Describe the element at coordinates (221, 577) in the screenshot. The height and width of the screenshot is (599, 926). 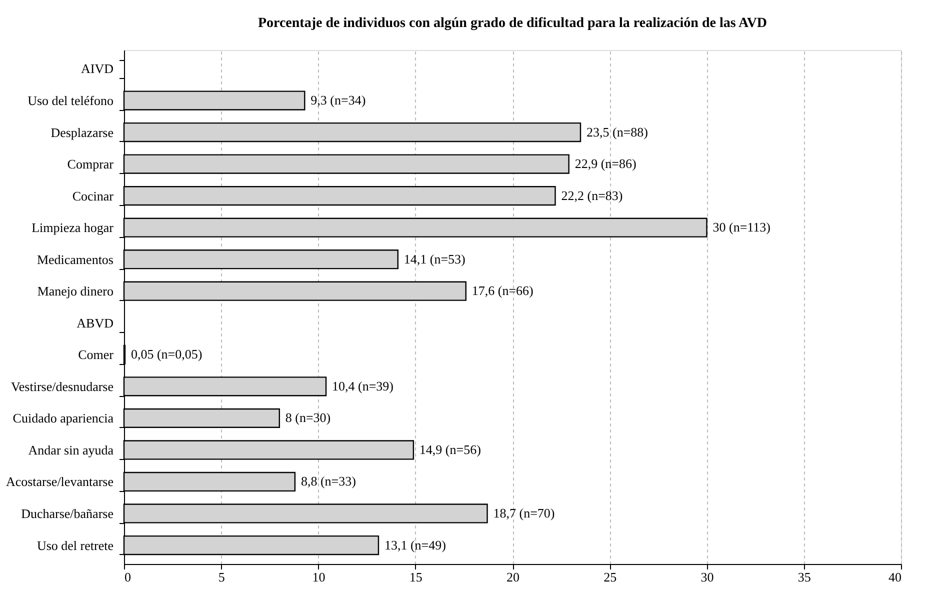
I see `x-tick-label: 5` at that location.